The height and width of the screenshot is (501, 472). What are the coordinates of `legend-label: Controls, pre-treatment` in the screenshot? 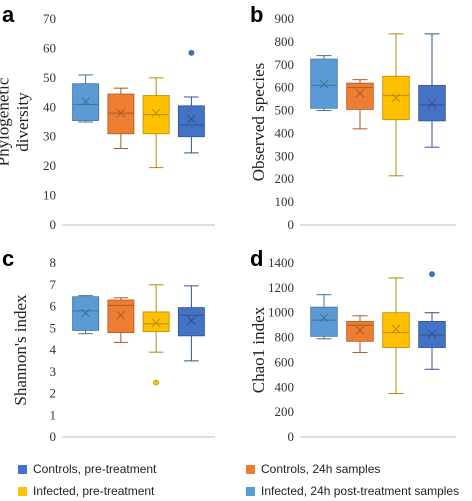 It's located at (95, 469).